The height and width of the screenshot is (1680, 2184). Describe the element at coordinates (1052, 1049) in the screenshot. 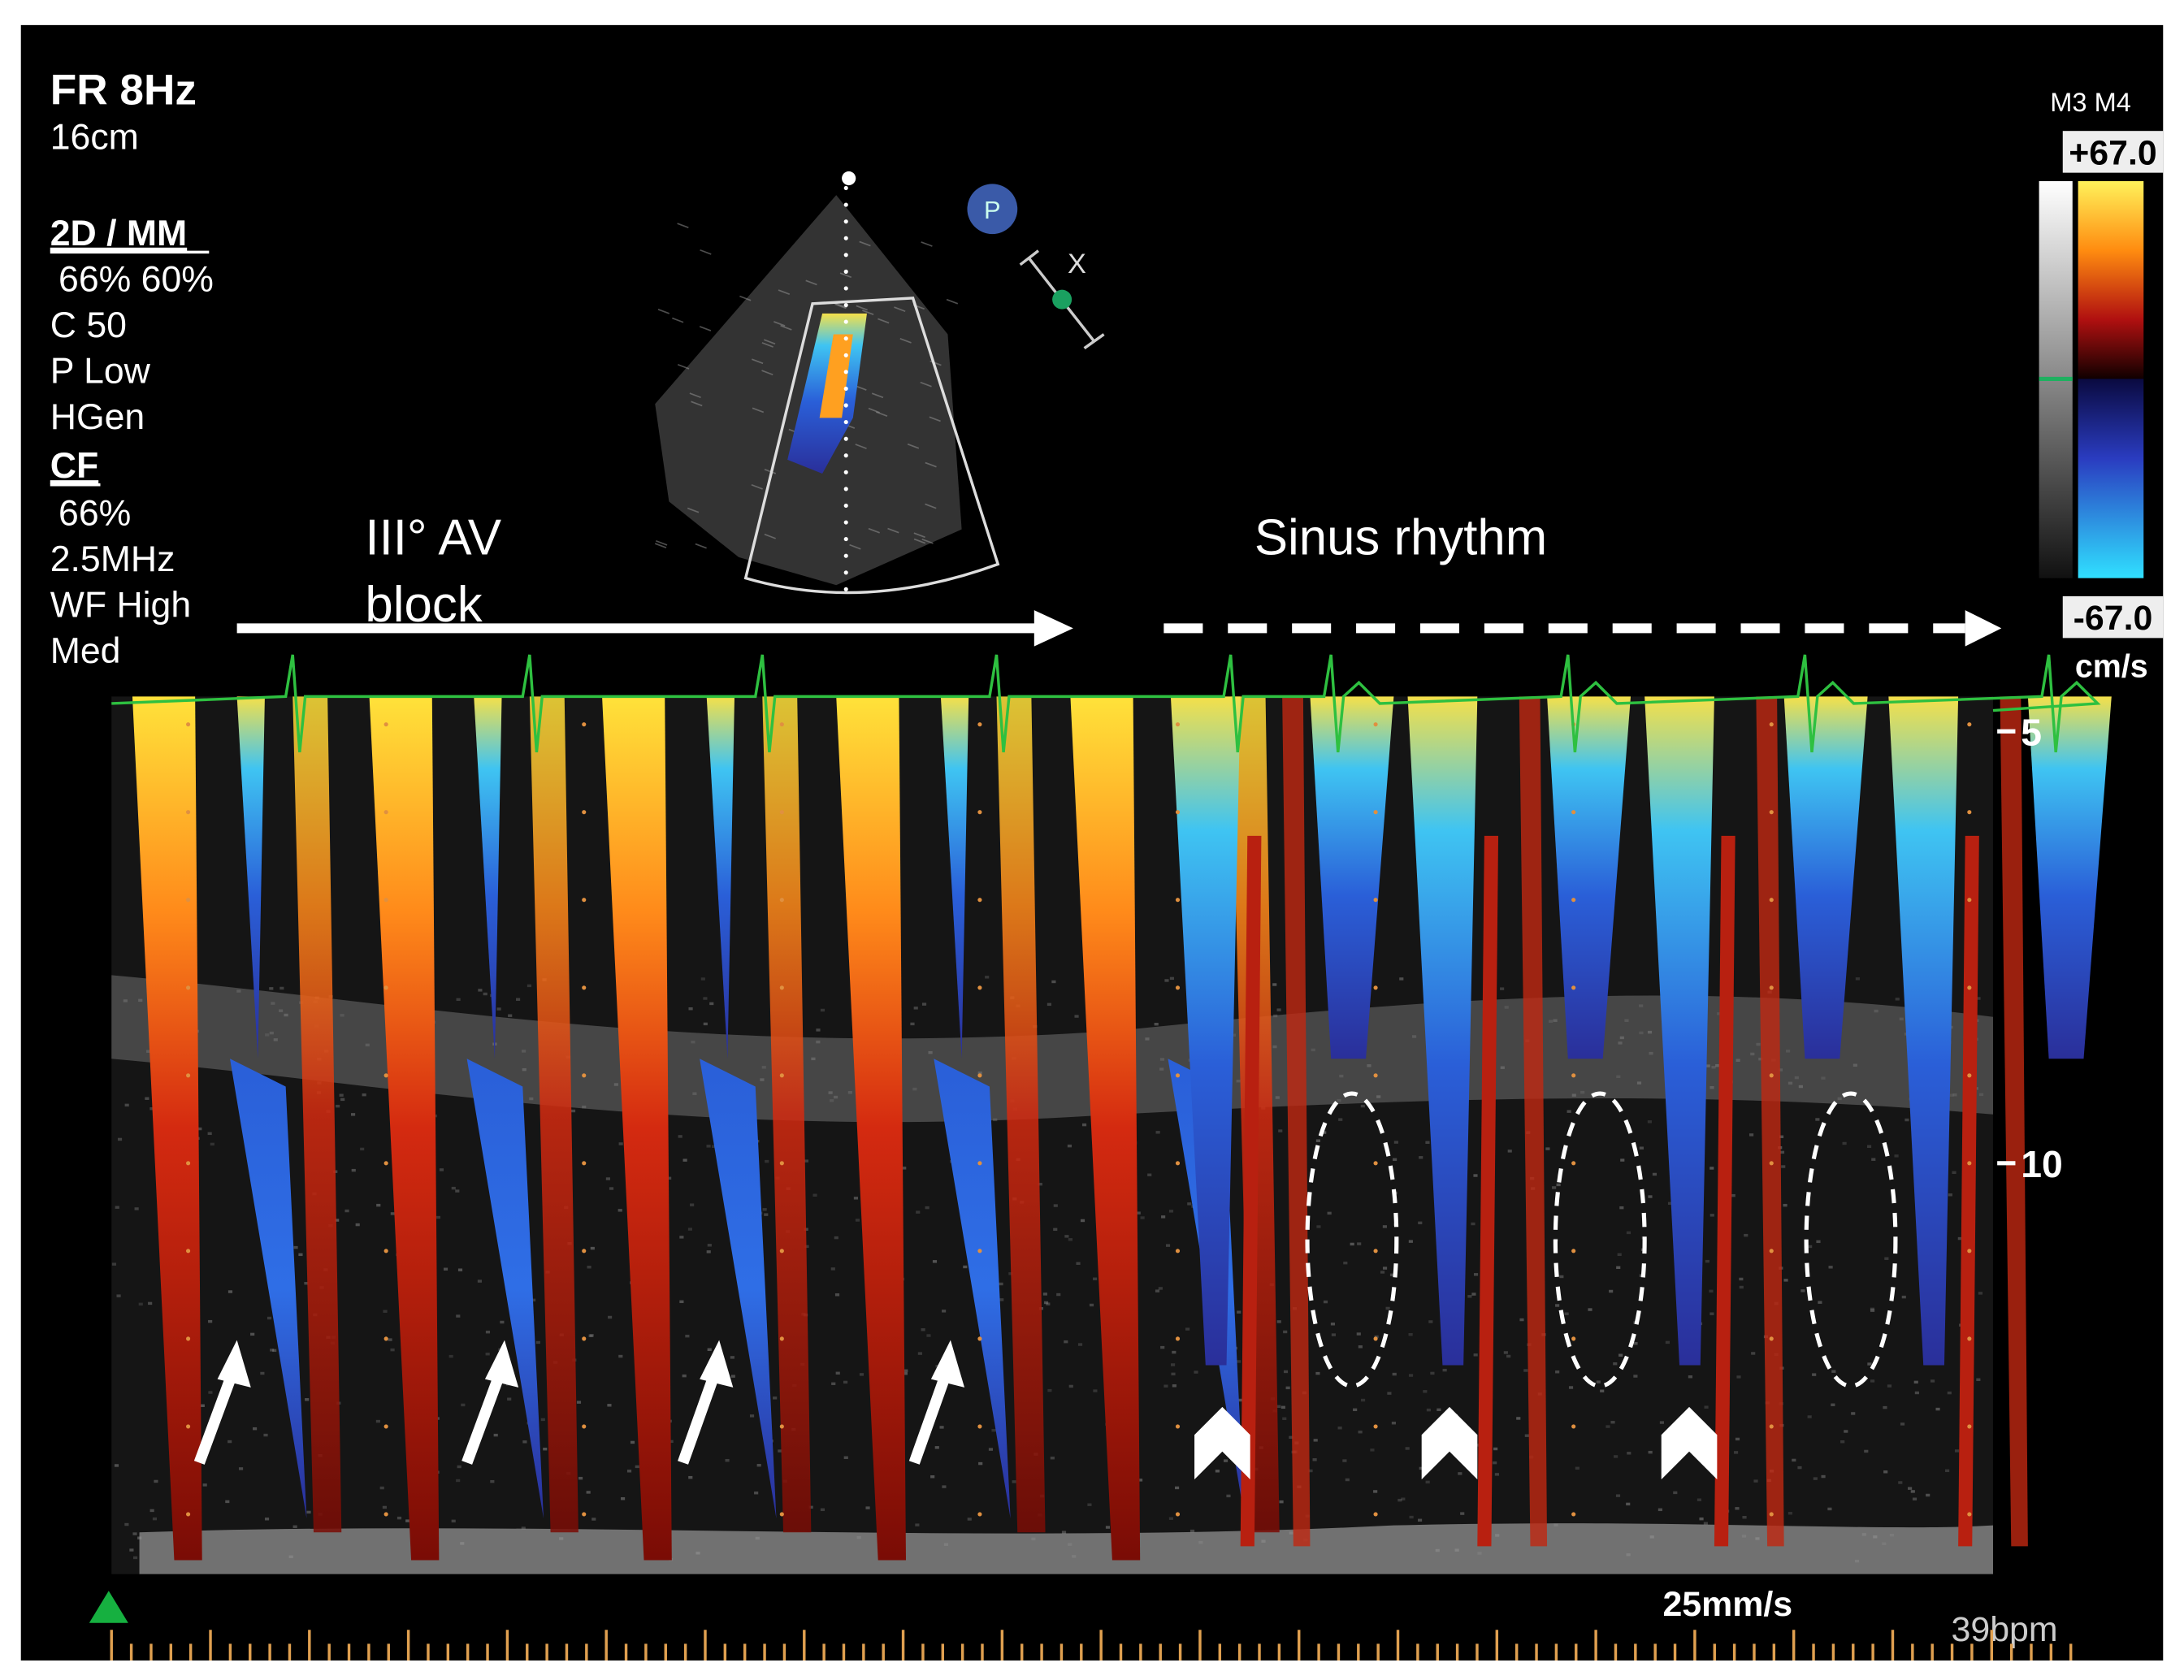

I see `tissue-band` at that location.